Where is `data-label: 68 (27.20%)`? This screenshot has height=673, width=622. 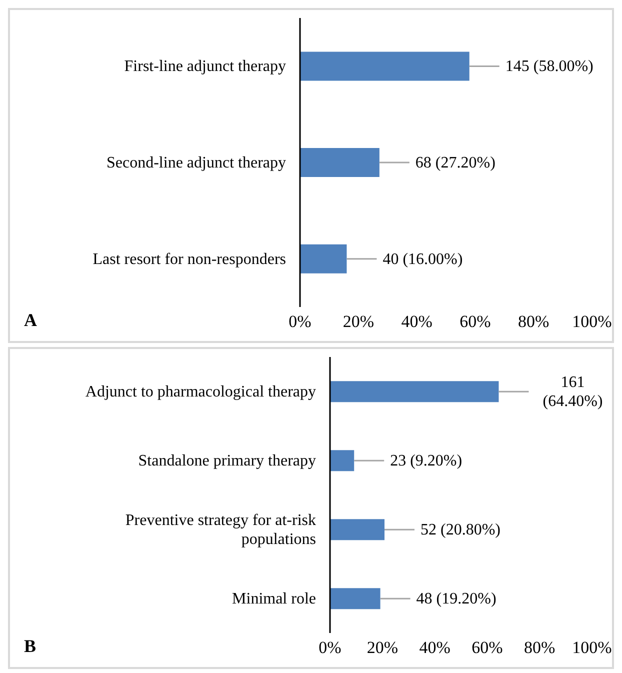 data-label: 68 (27.20%) is located at coordinates (455, 163).